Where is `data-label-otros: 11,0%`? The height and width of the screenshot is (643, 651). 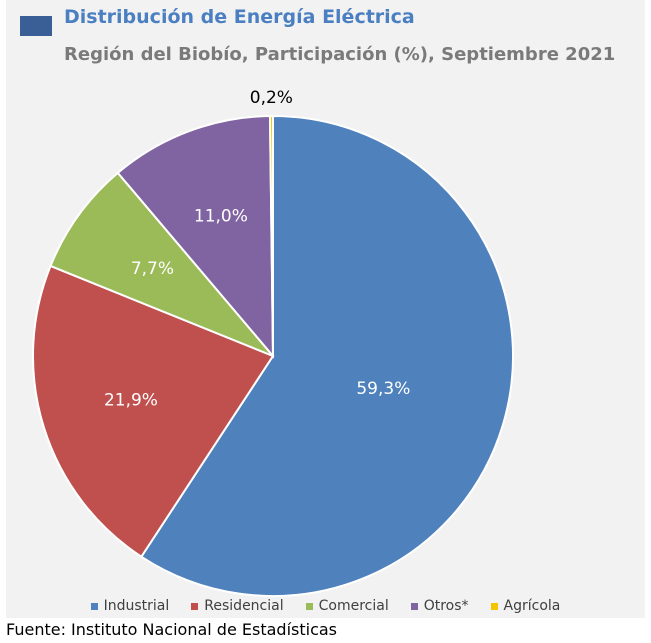 data-label-otros: 11,0% is located at coordinates (221, 217).